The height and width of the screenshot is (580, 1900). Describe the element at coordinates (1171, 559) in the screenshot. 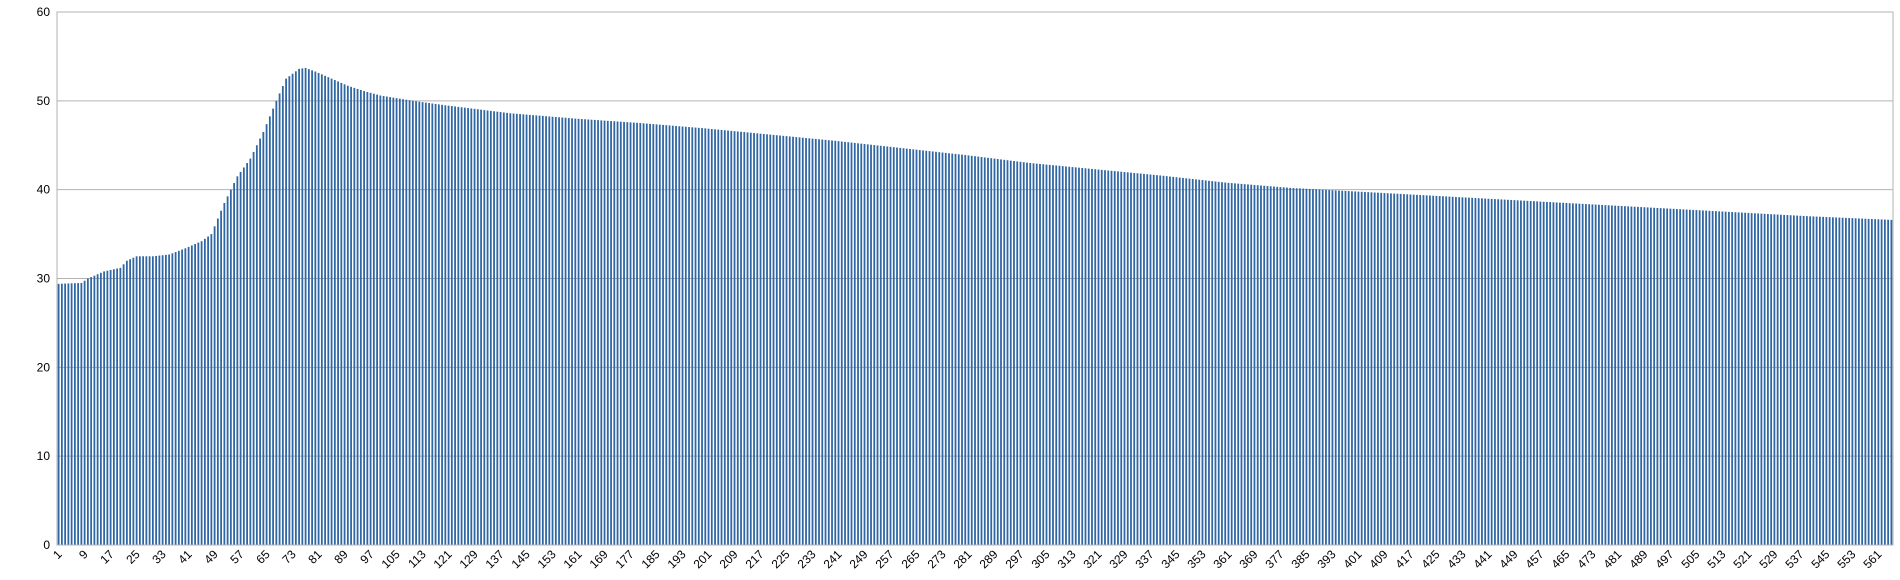

I see `x-tick-label: 345` at that location.